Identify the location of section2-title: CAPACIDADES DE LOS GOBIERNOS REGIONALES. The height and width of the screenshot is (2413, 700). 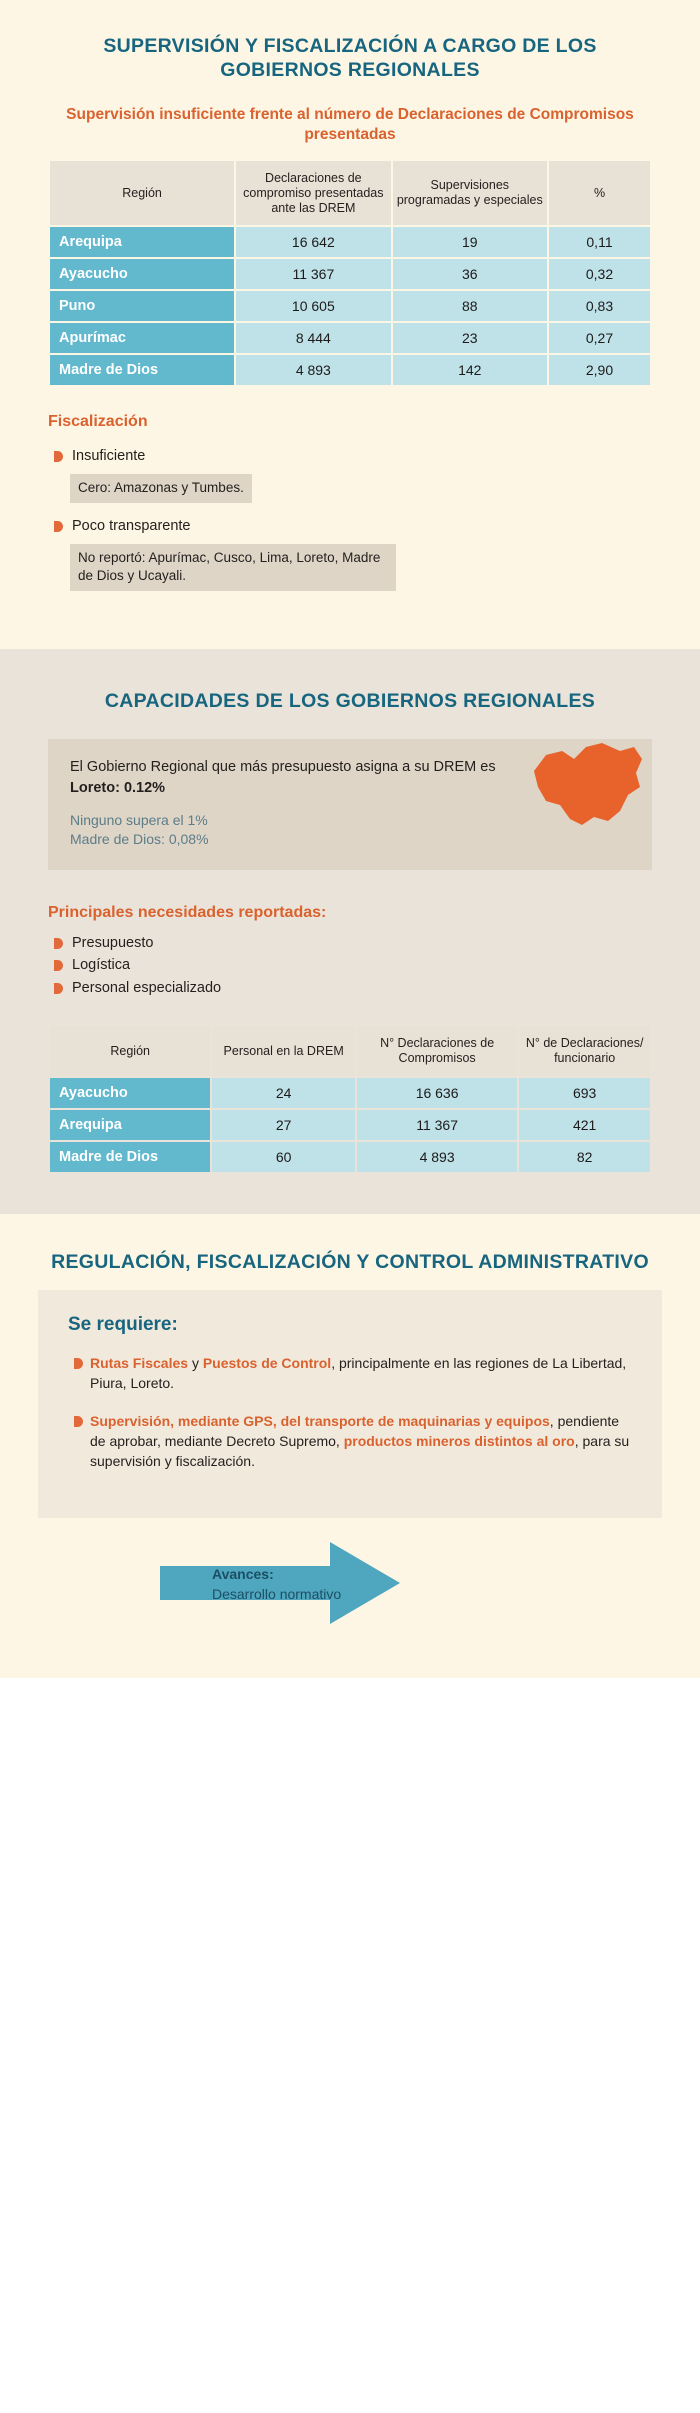
(350, 701).